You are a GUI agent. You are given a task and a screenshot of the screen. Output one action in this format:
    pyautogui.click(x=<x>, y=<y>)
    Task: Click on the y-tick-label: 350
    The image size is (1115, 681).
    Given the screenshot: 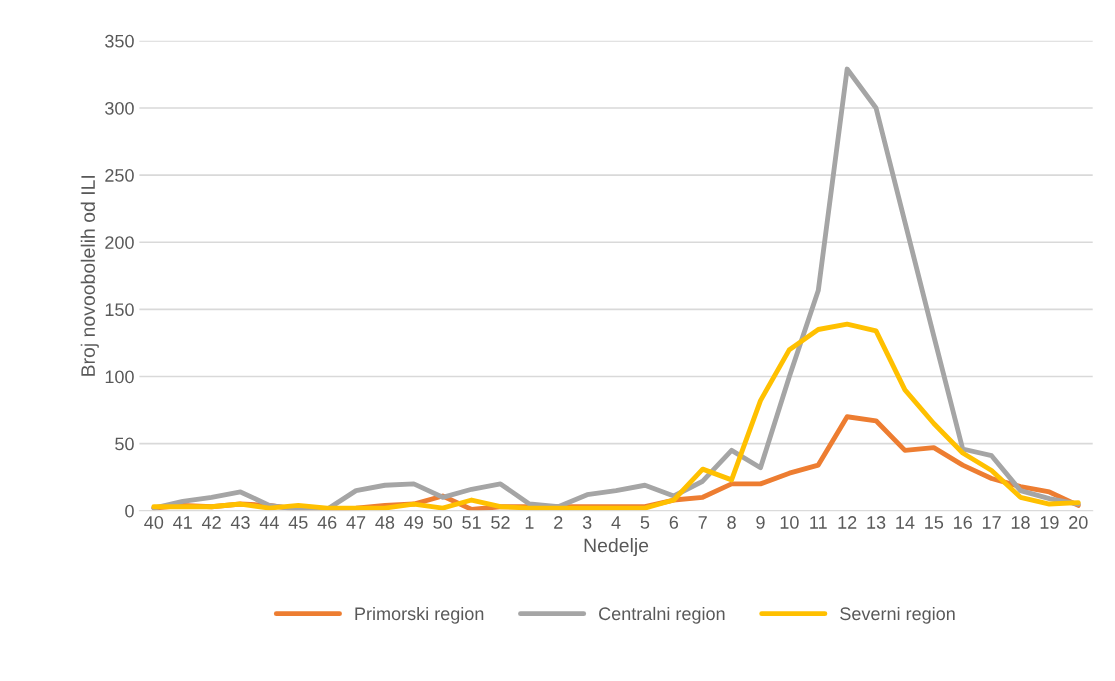 What is the action you would take?
    pyautogui.click(x=119, y=41)
    